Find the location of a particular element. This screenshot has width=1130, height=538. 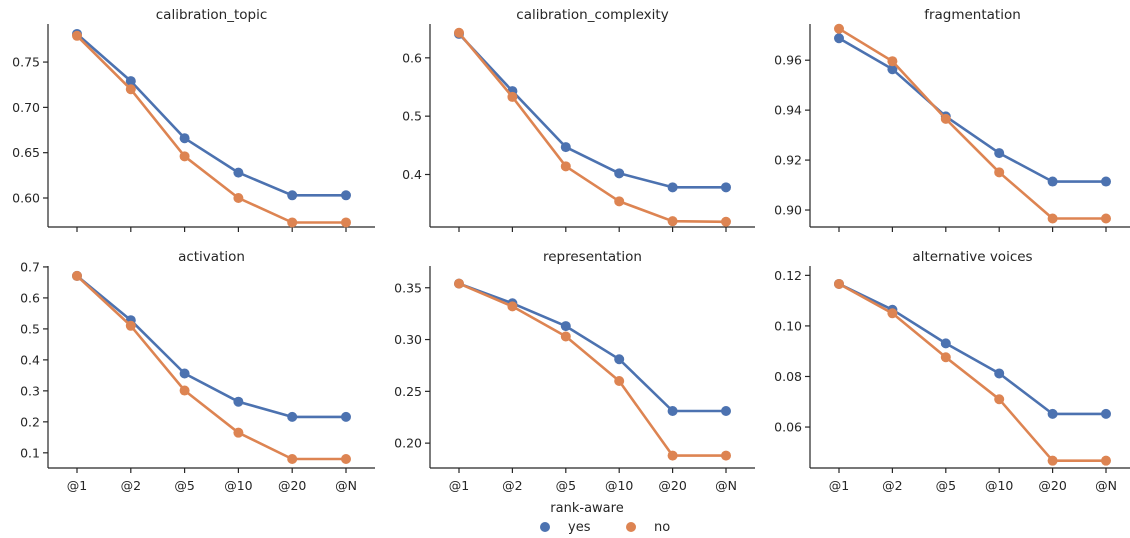

y-tick-label: 0.12 is located at coordinates (788, 275).